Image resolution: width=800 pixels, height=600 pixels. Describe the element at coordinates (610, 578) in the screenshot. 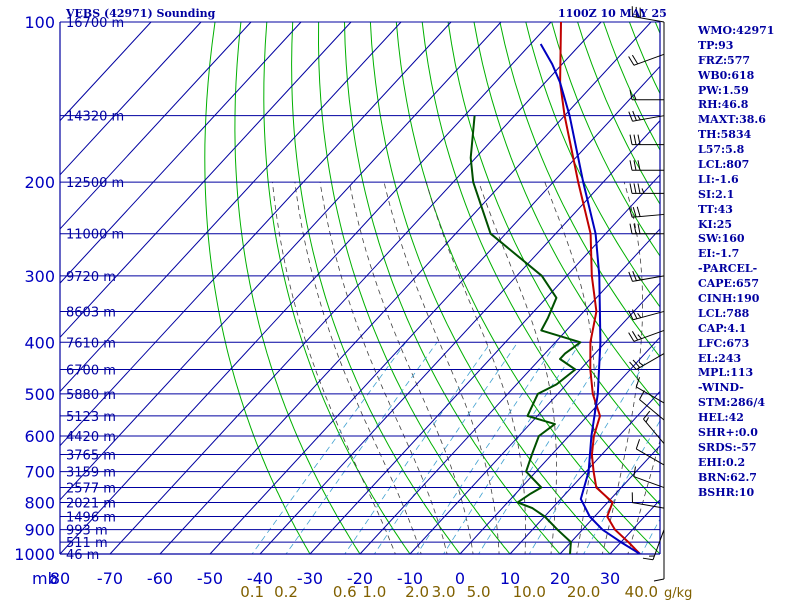

I see `temperature-tick-label: 30` at that location.